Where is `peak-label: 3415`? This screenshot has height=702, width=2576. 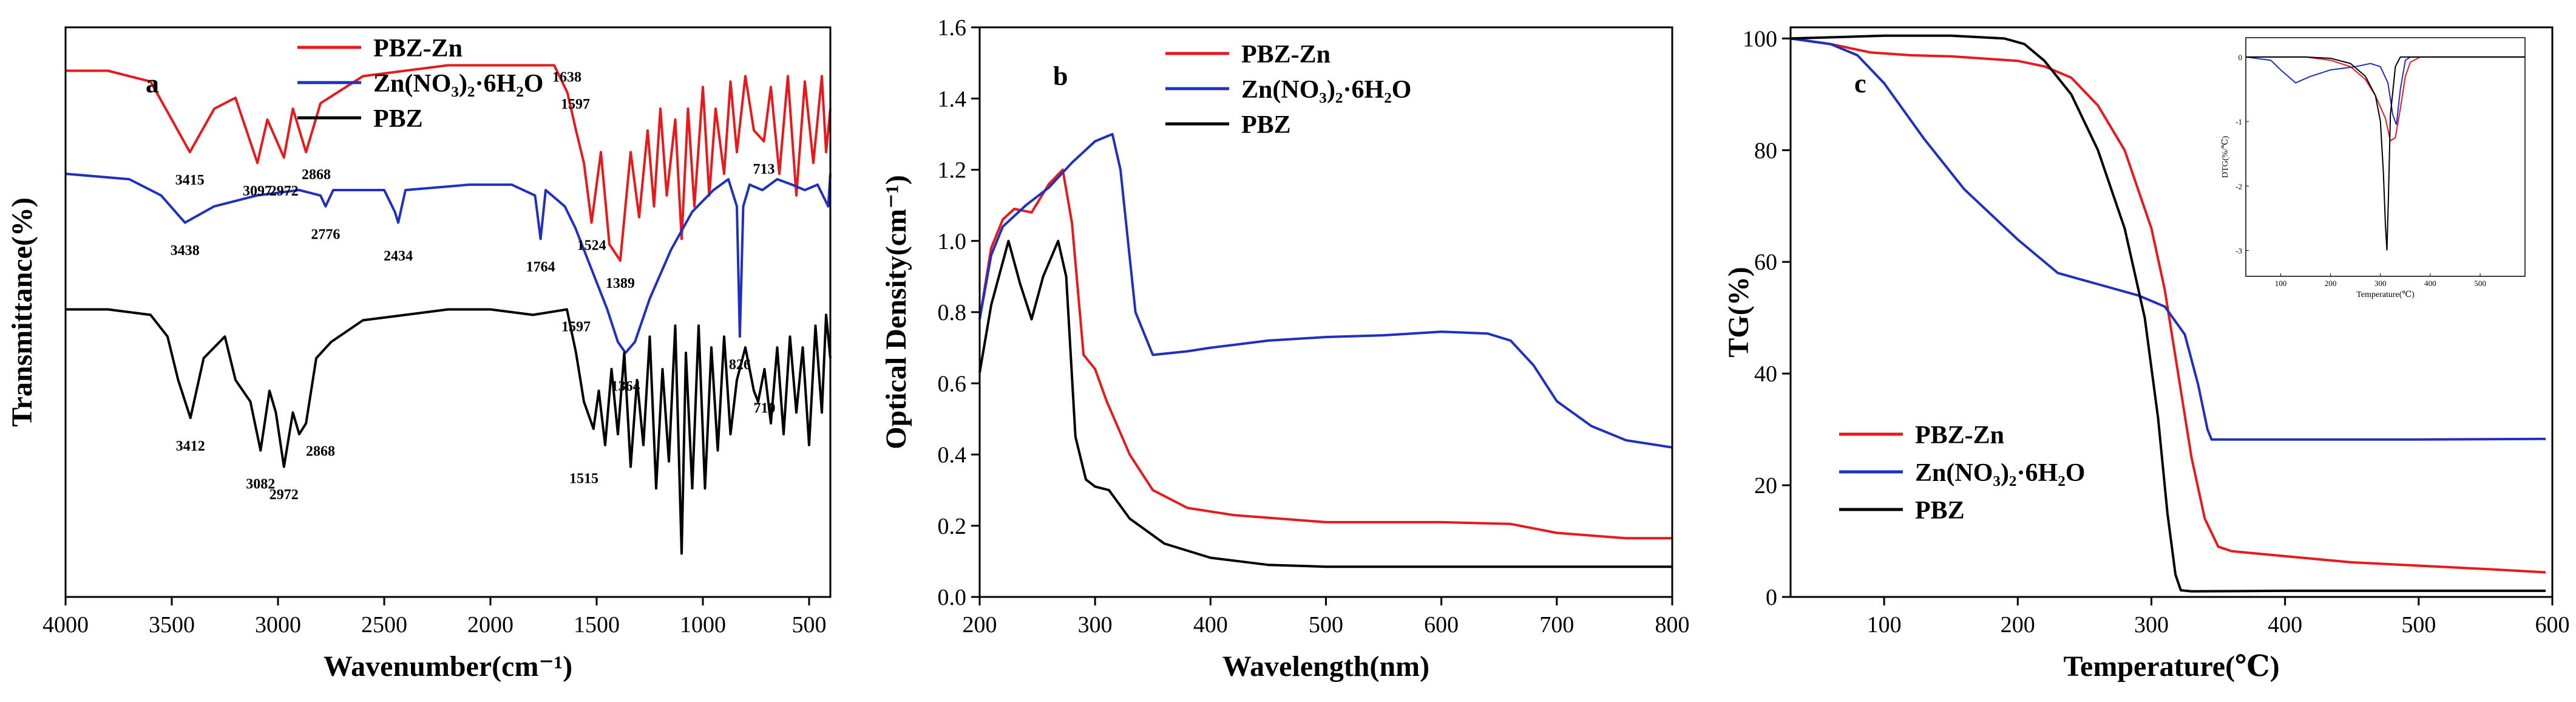 peak-label: 3415 is located at coordinates (190, 180).